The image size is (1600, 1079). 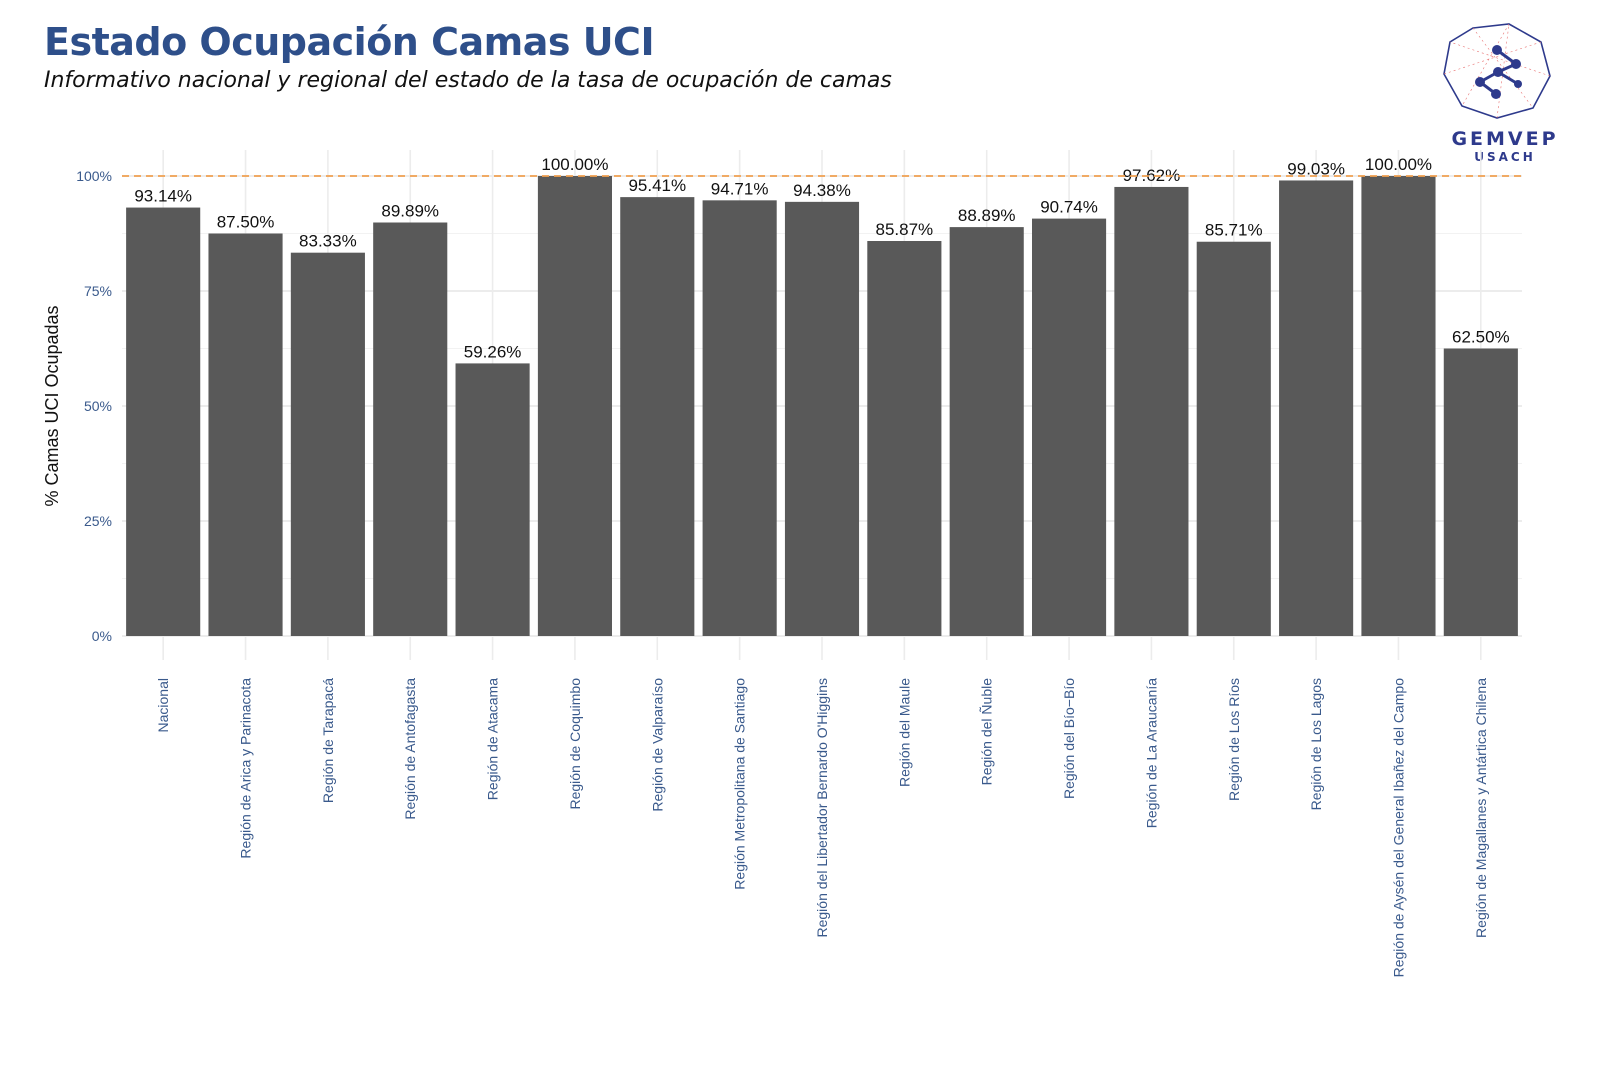 I want to click on x-tick-label: Región de La Araucanía, so click(x=1151, y=753).